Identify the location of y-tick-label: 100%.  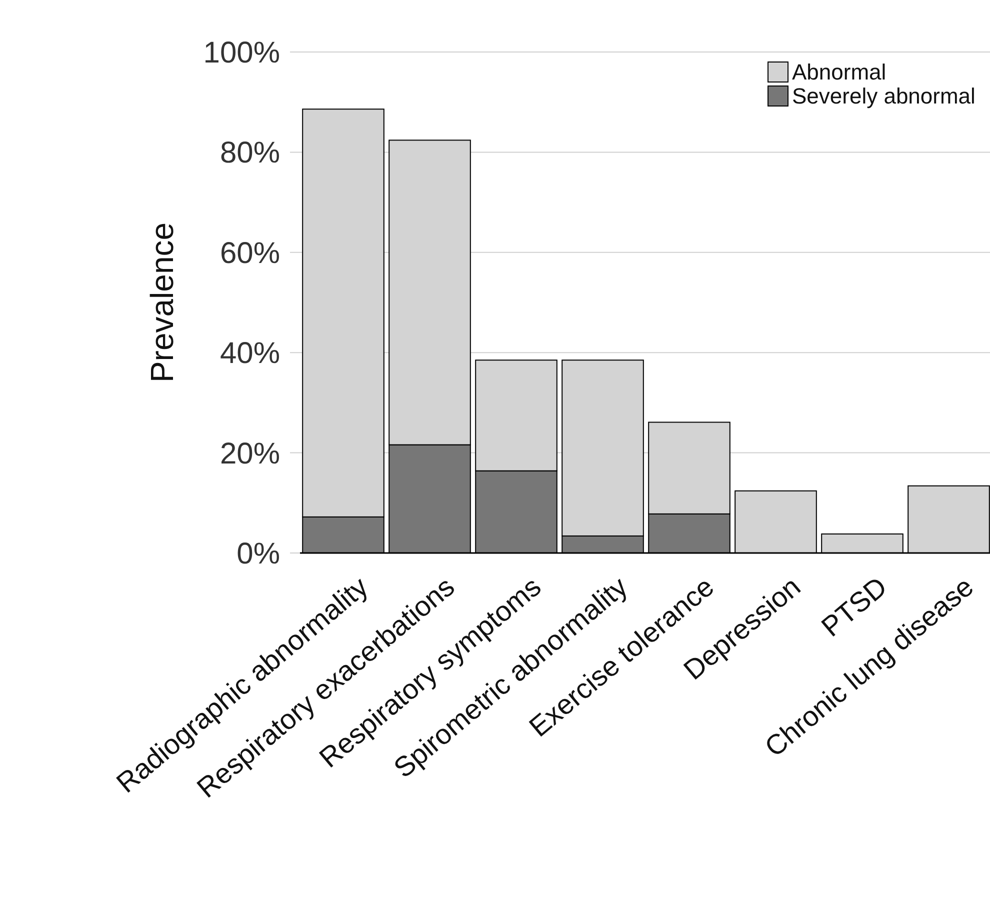
(241, 53).